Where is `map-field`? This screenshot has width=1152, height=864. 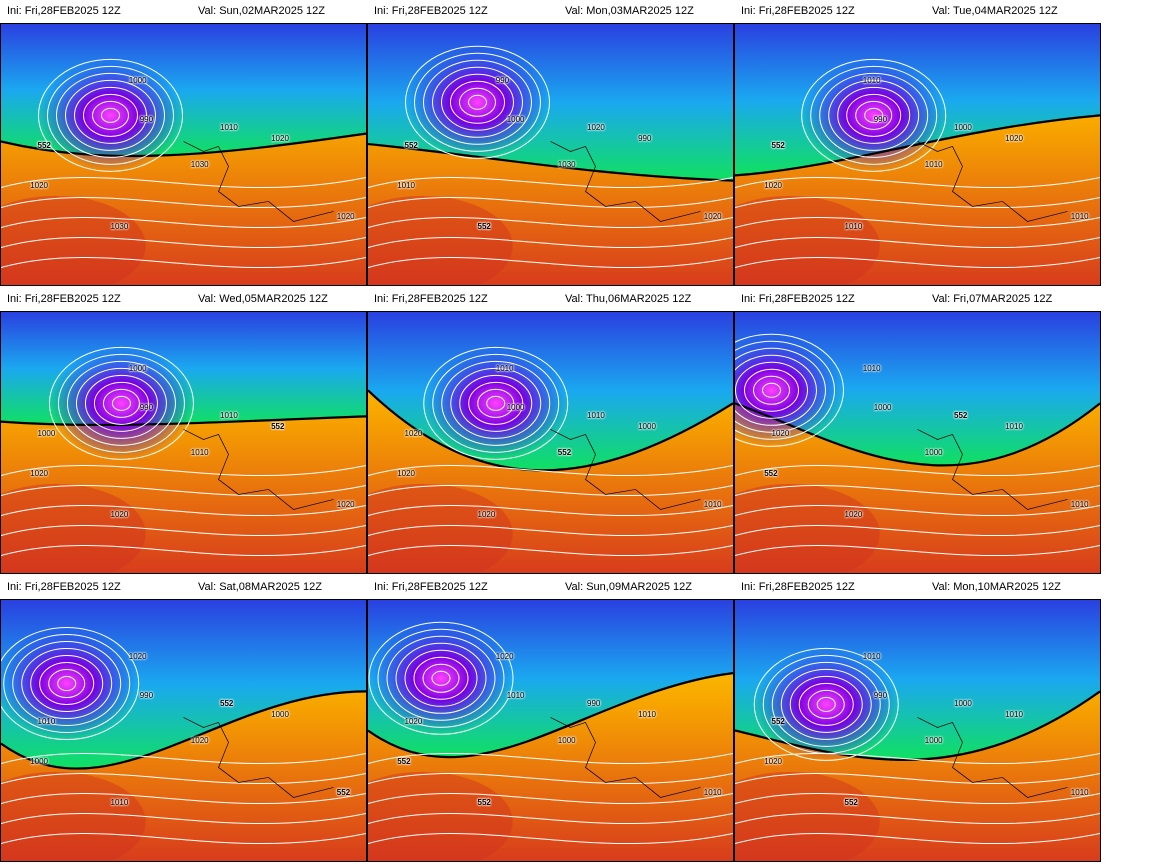 map-field is located at coordinates (183, 730).